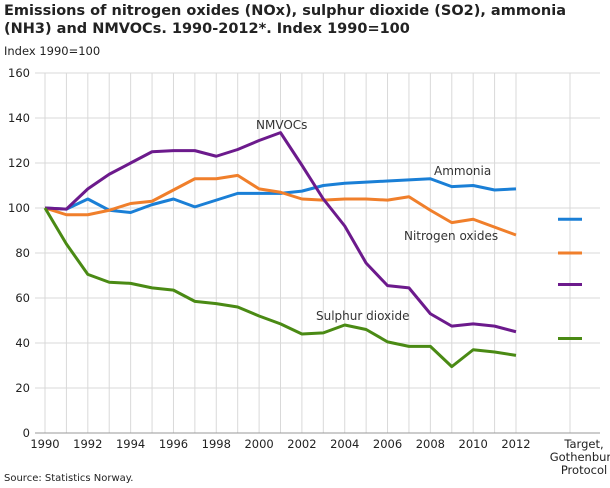 Image resolution: width=610 pixels, height=488 pixels. Describe the element at coordinates (19, 73) in the screenshot. I see `y-tick-label: 160` at that location.